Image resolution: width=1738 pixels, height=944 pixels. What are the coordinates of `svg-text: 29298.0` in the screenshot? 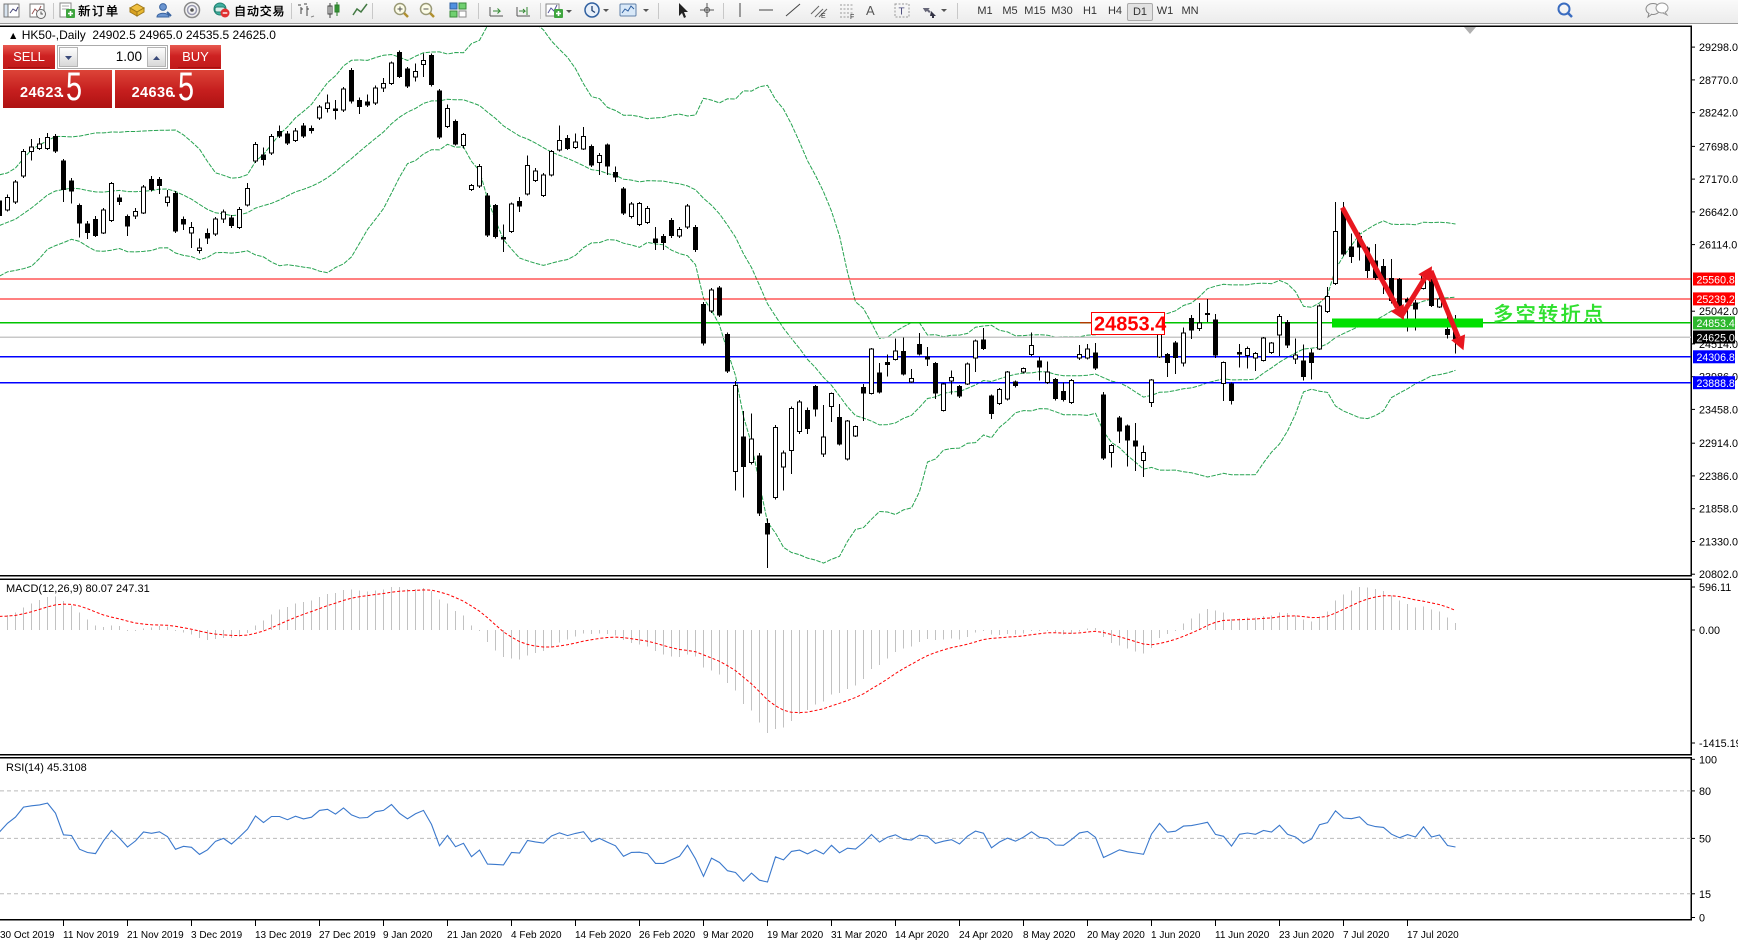 It's located at (1718, 48).